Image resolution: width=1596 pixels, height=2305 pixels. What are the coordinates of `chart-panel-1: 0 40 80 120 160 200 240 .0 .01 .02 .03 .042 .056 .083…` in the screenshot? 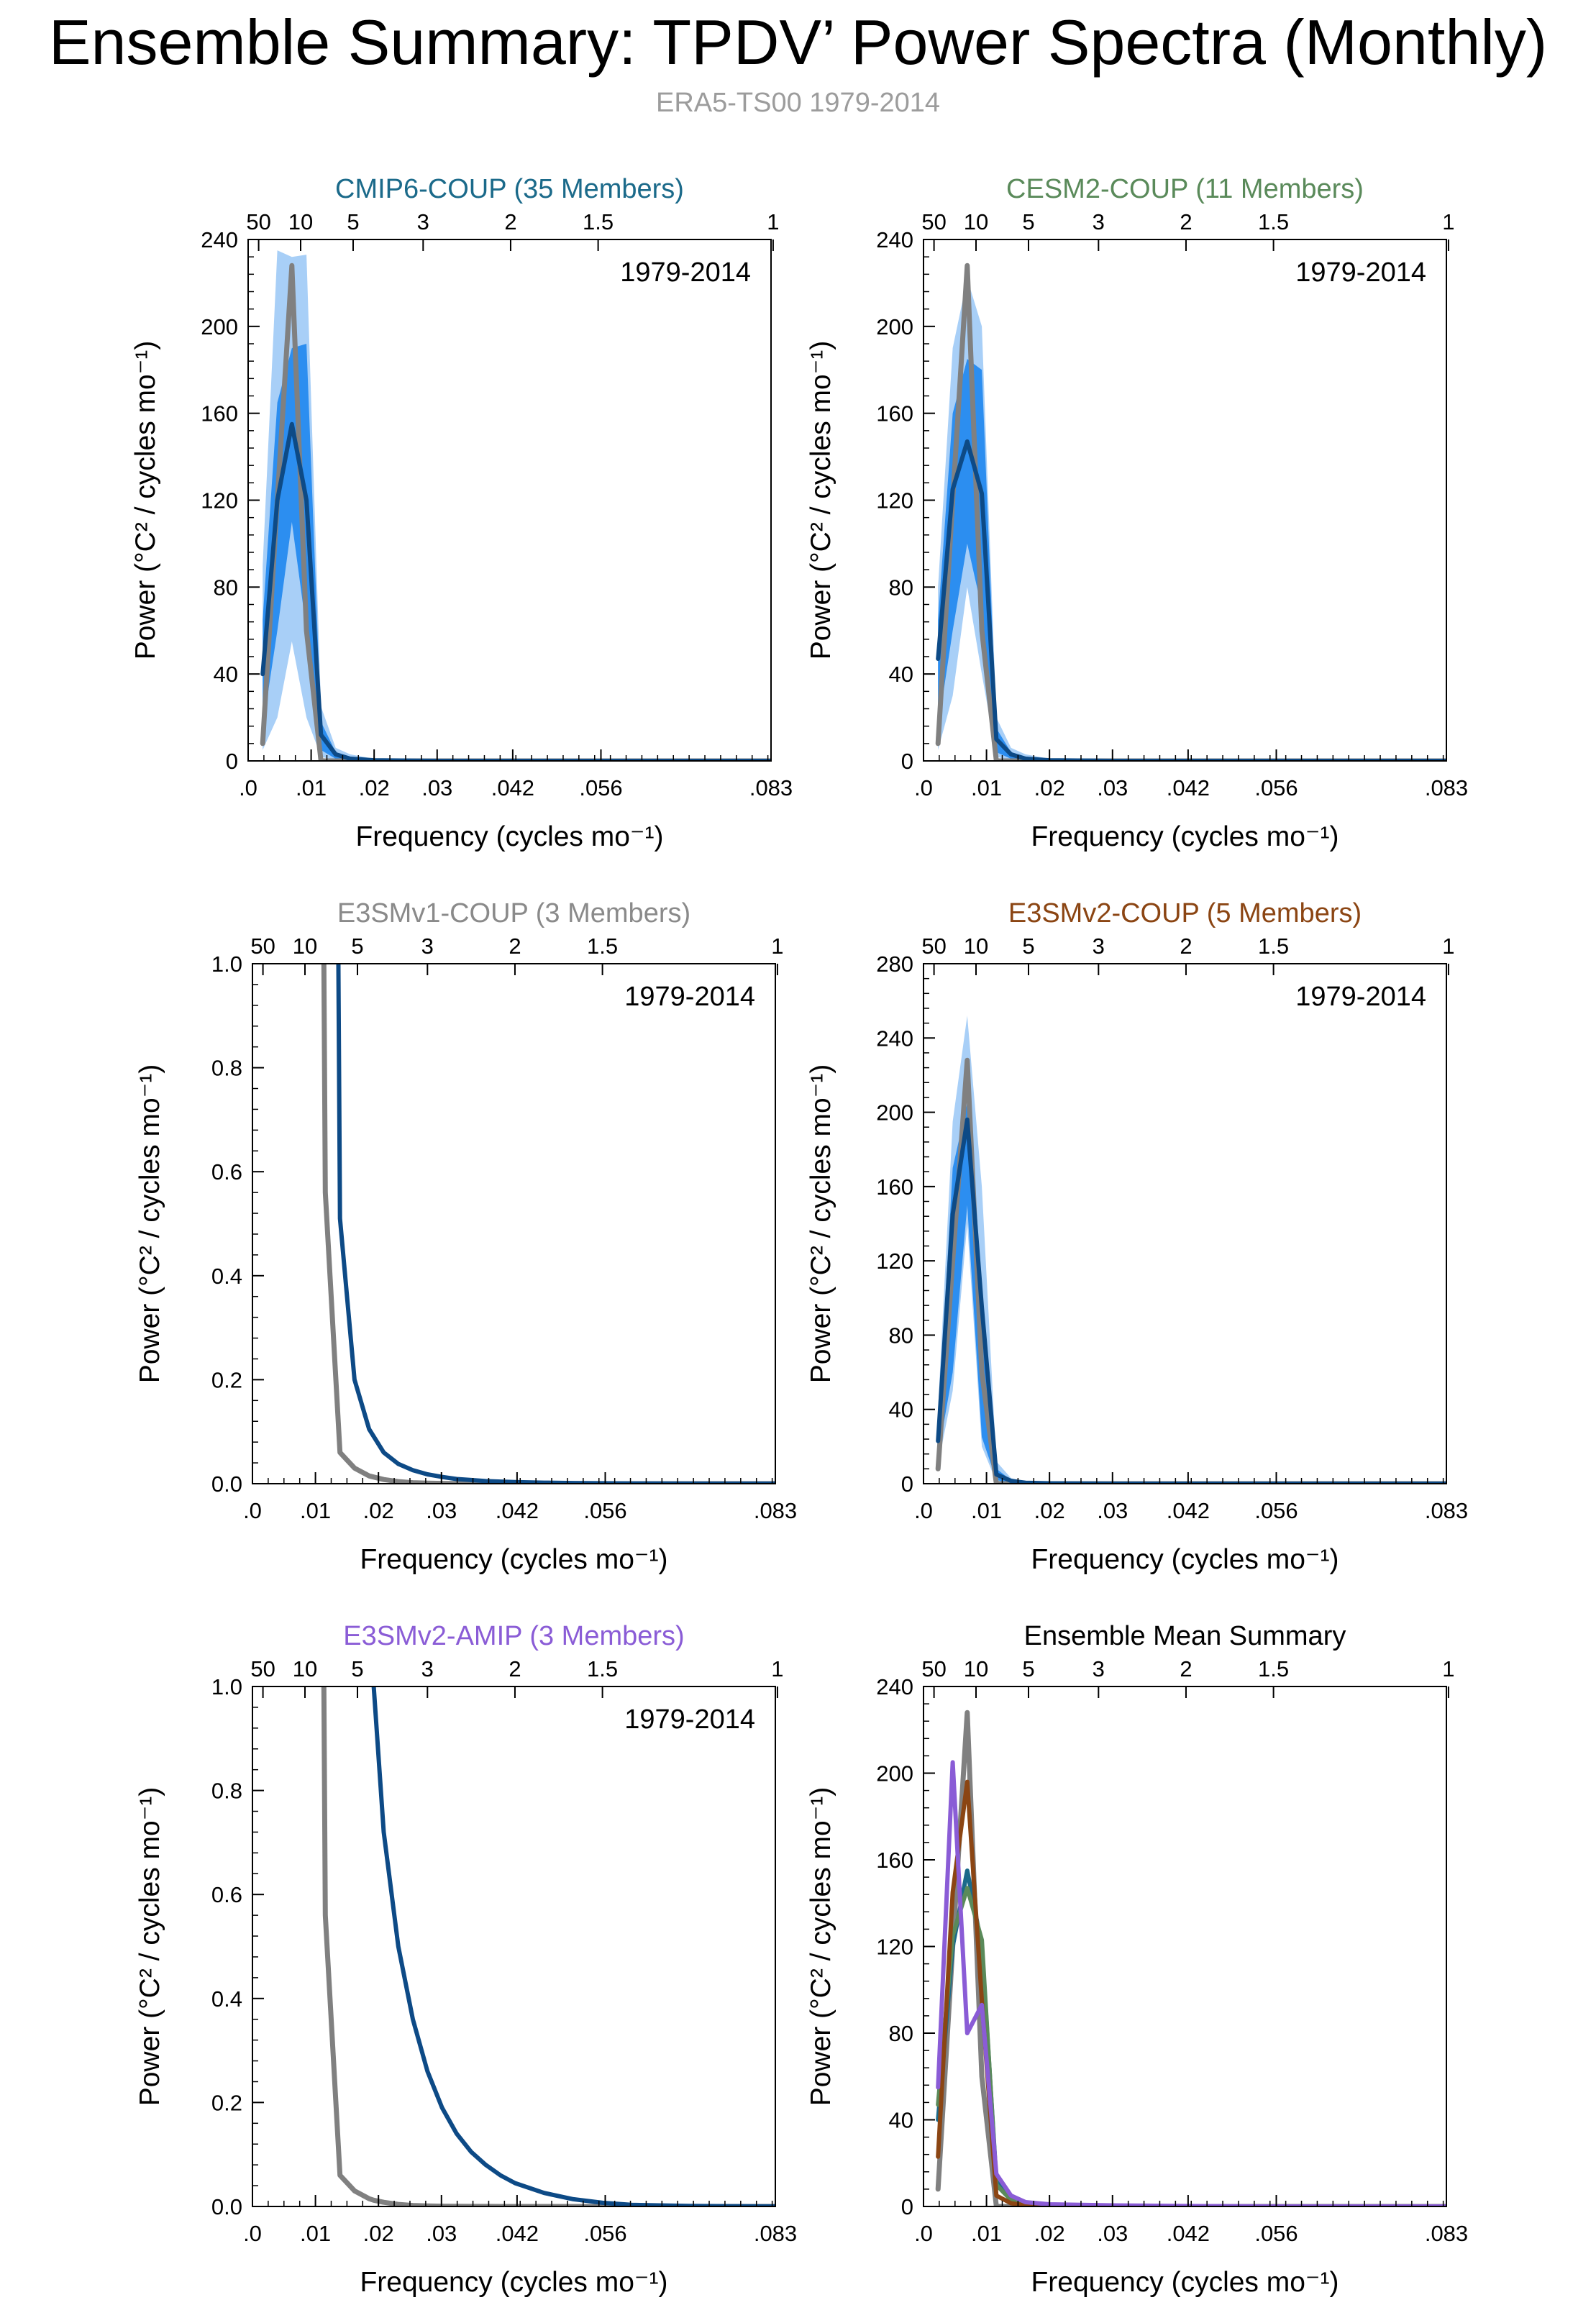 It's located at (461, 513).